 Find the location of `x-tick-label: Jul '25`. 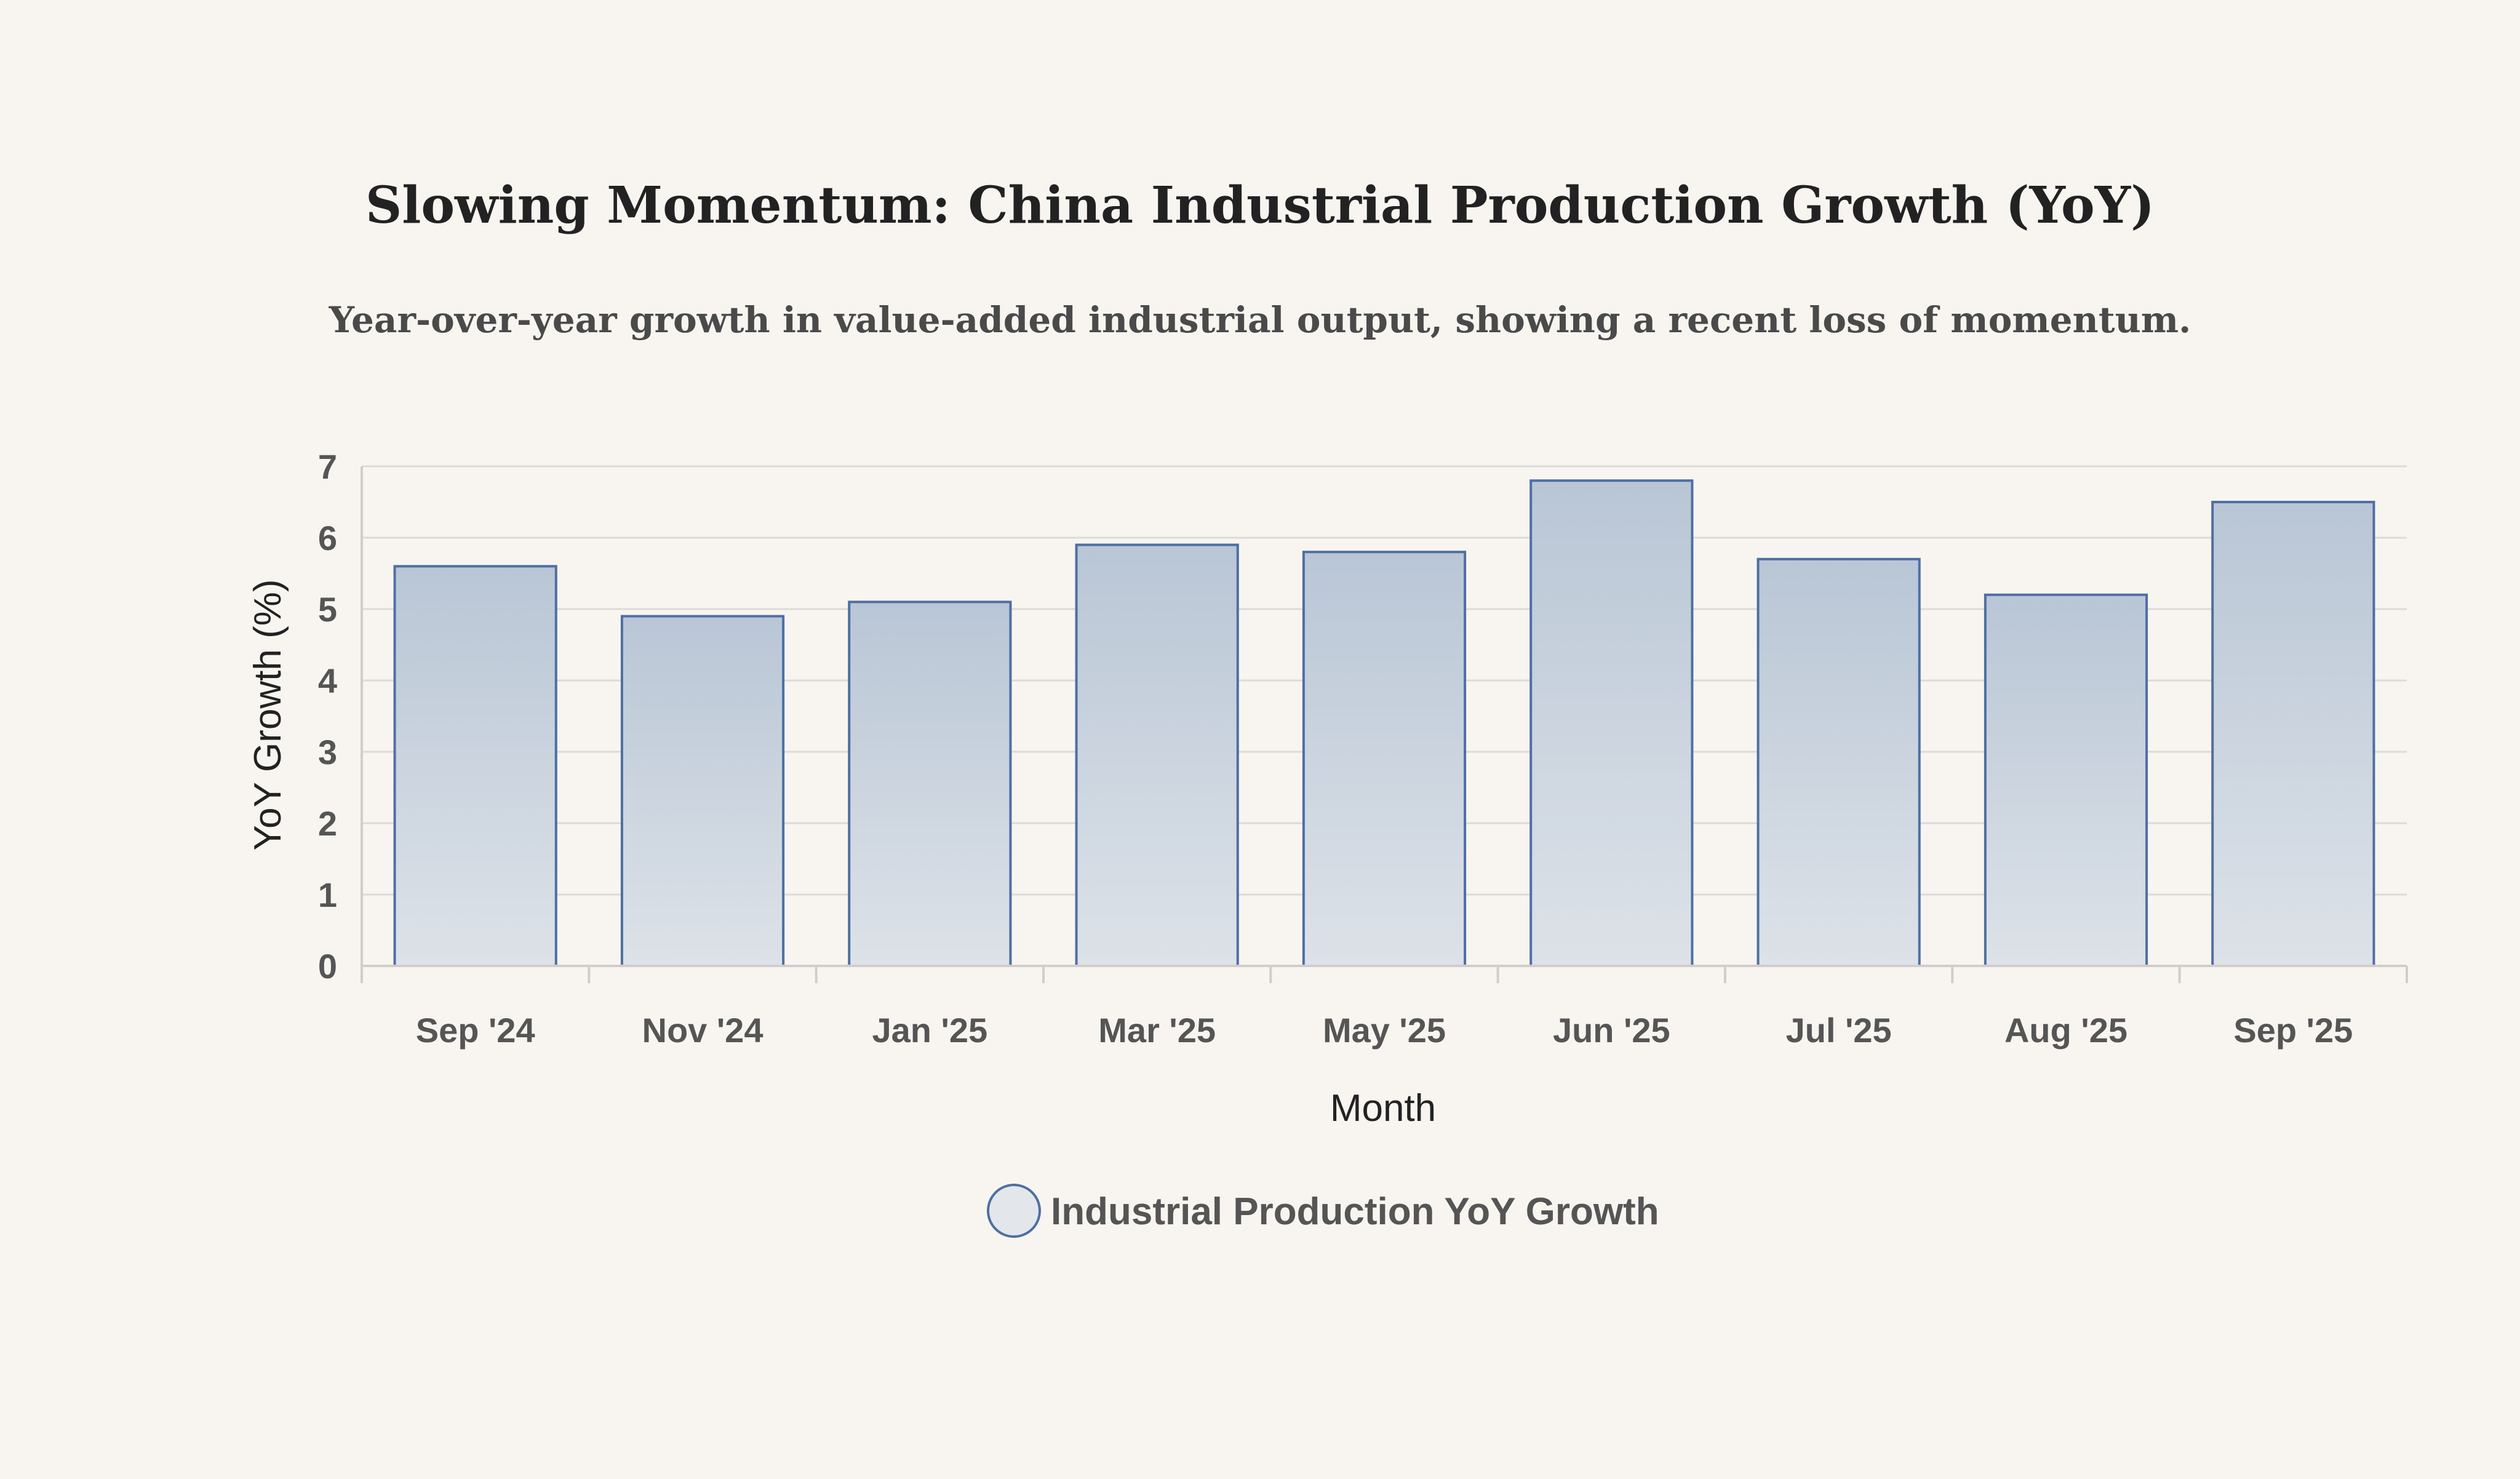

x-tick-label: Jul '25 is located at coordinates (1839, 1030).